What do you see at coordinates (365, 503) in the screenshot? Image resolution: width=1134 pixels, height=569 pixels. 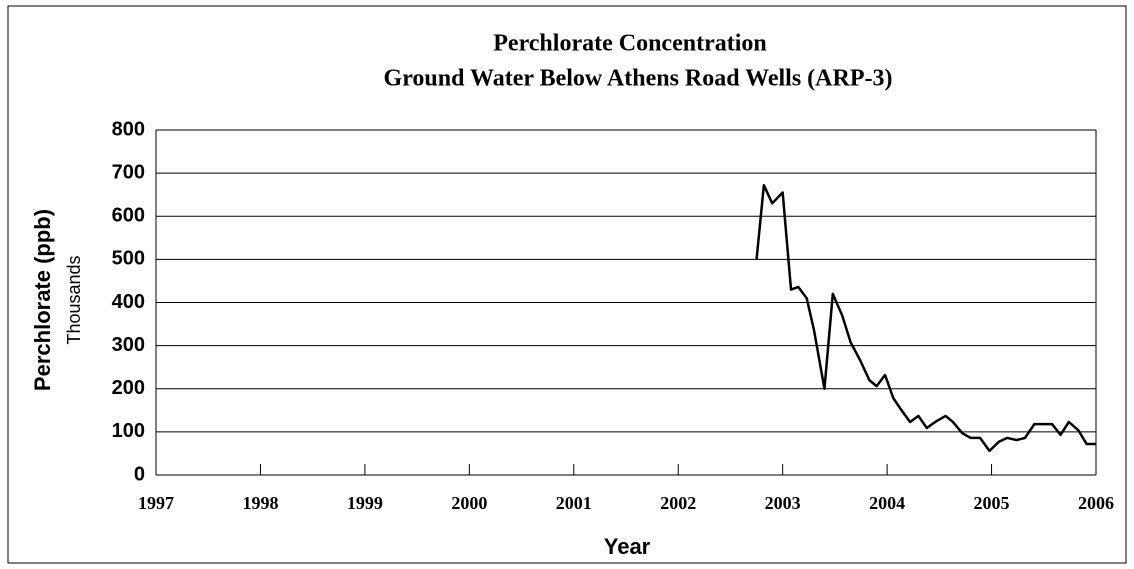 I see `x-tick-label: 1999` at bounding box center [365, 503].